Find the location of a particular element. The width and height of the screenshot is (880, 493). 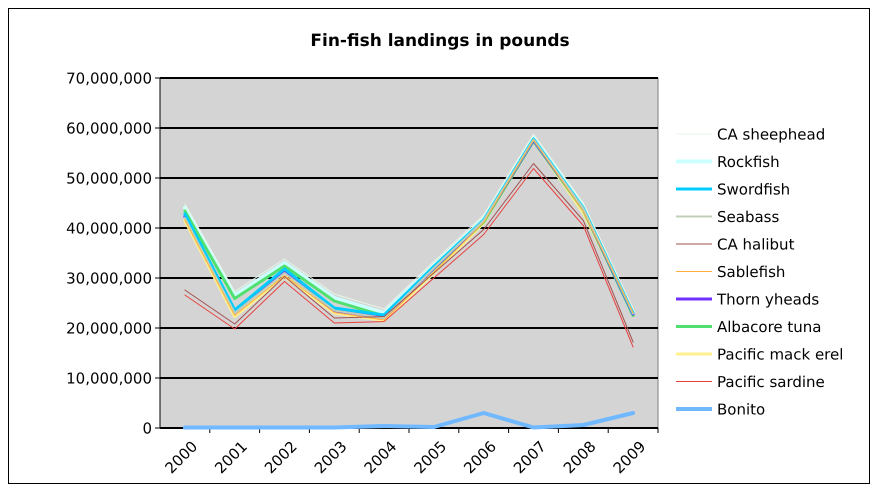

legend-label: Bonito is located at coordinates (741, 409).